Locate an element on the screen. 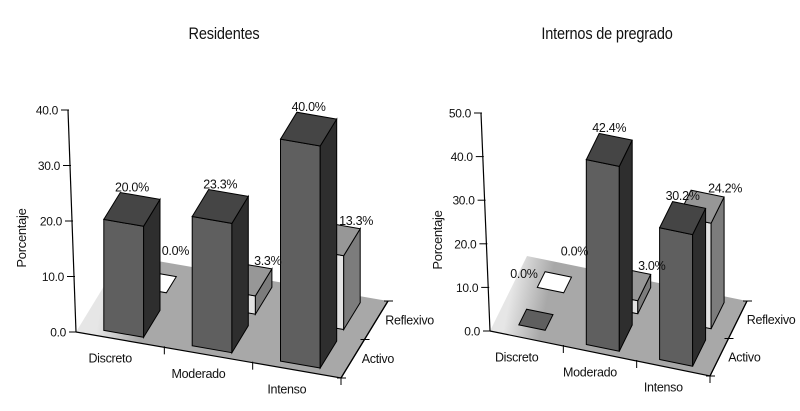  value-label-activo-intenso: 30.2% is located at coordinates (683, 196).